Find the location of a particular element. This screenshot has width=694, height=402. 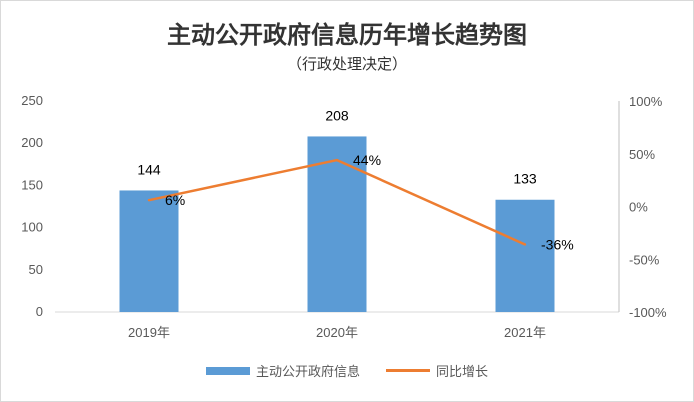

bar-value-label: 133 is located at coordinates (525, 179).